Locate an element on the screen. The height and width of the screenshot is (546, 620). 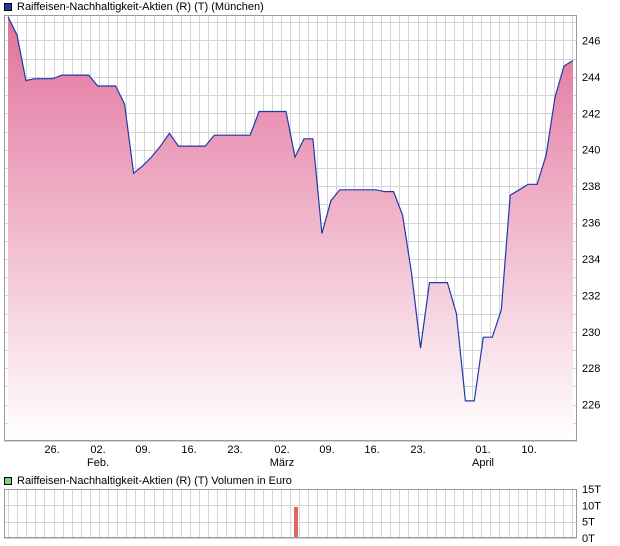
y-tick-label: 246 is located at coordinates (591, 41).